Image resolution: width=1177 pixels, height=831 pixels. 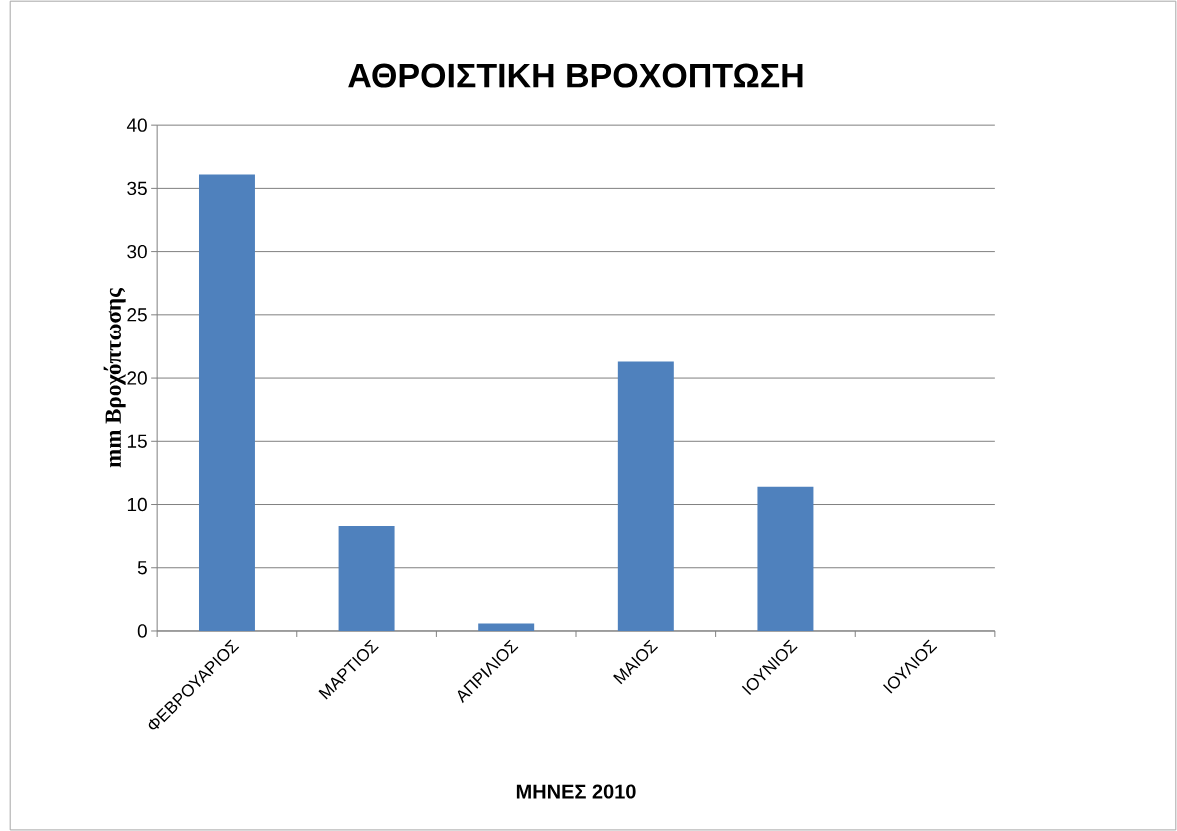 I want to click on y-tick-label: 15, so click(x=137, y=441).